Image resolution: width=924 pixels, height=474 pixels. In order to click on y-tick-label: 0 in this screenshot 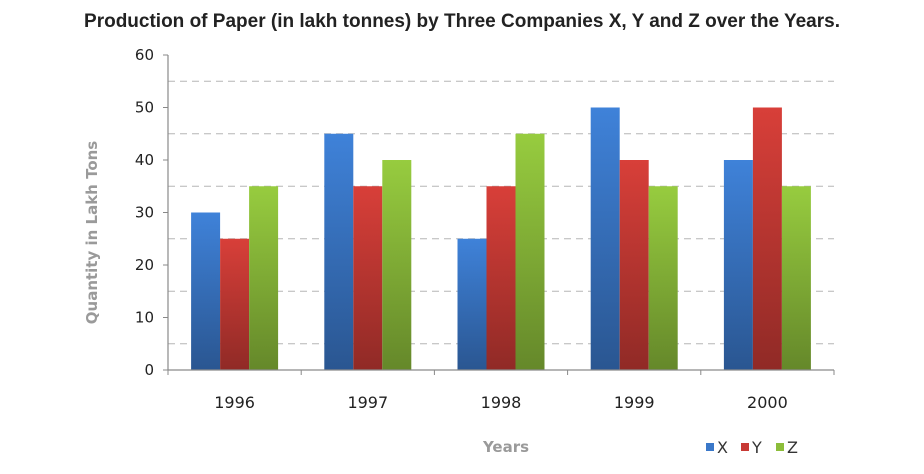, I will do `click(149, 370)`.